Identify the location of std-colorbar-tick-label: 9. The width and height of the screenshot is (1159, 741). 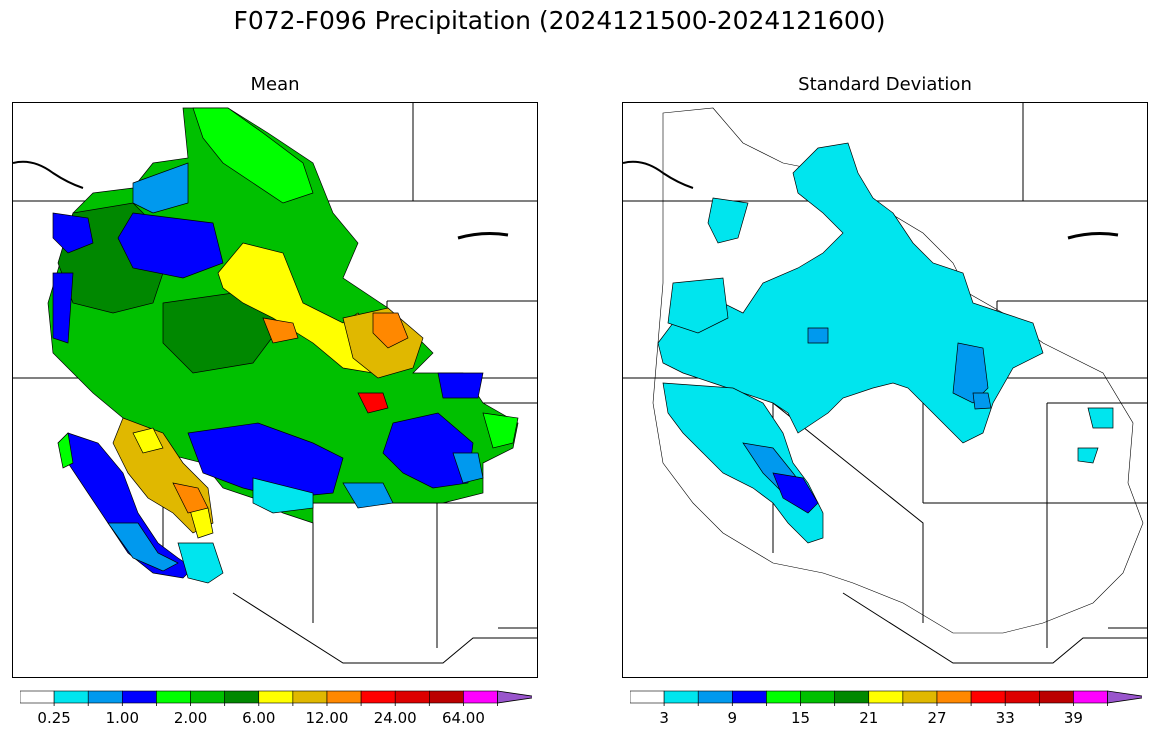
(732, 718).